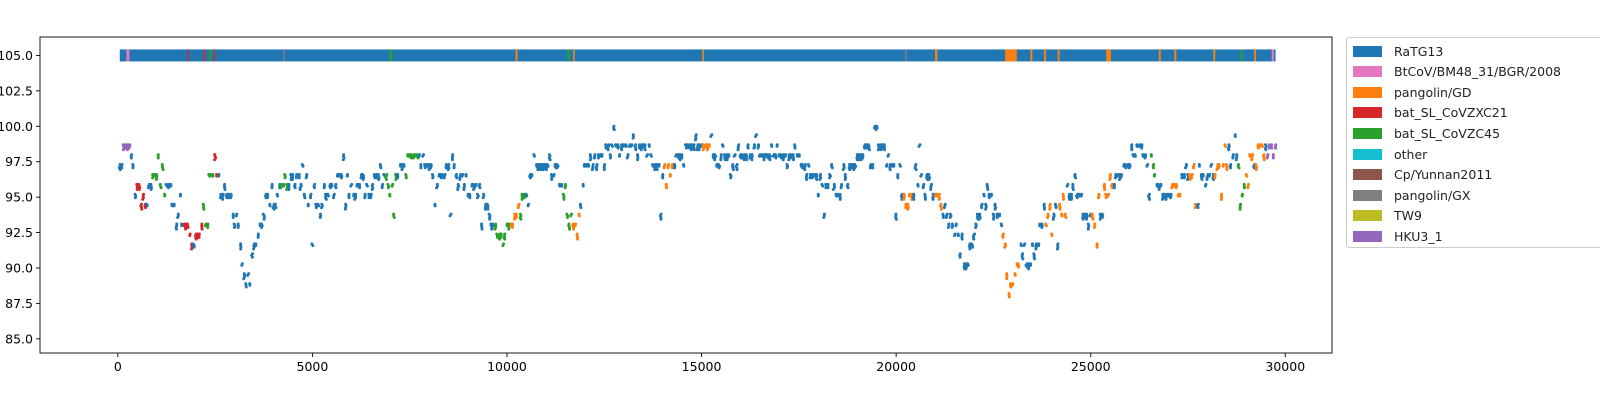 Image resolution: width=1600 pixels, height=400 pixels. I want to click on legend-item: TW9, so click(1387, 216).